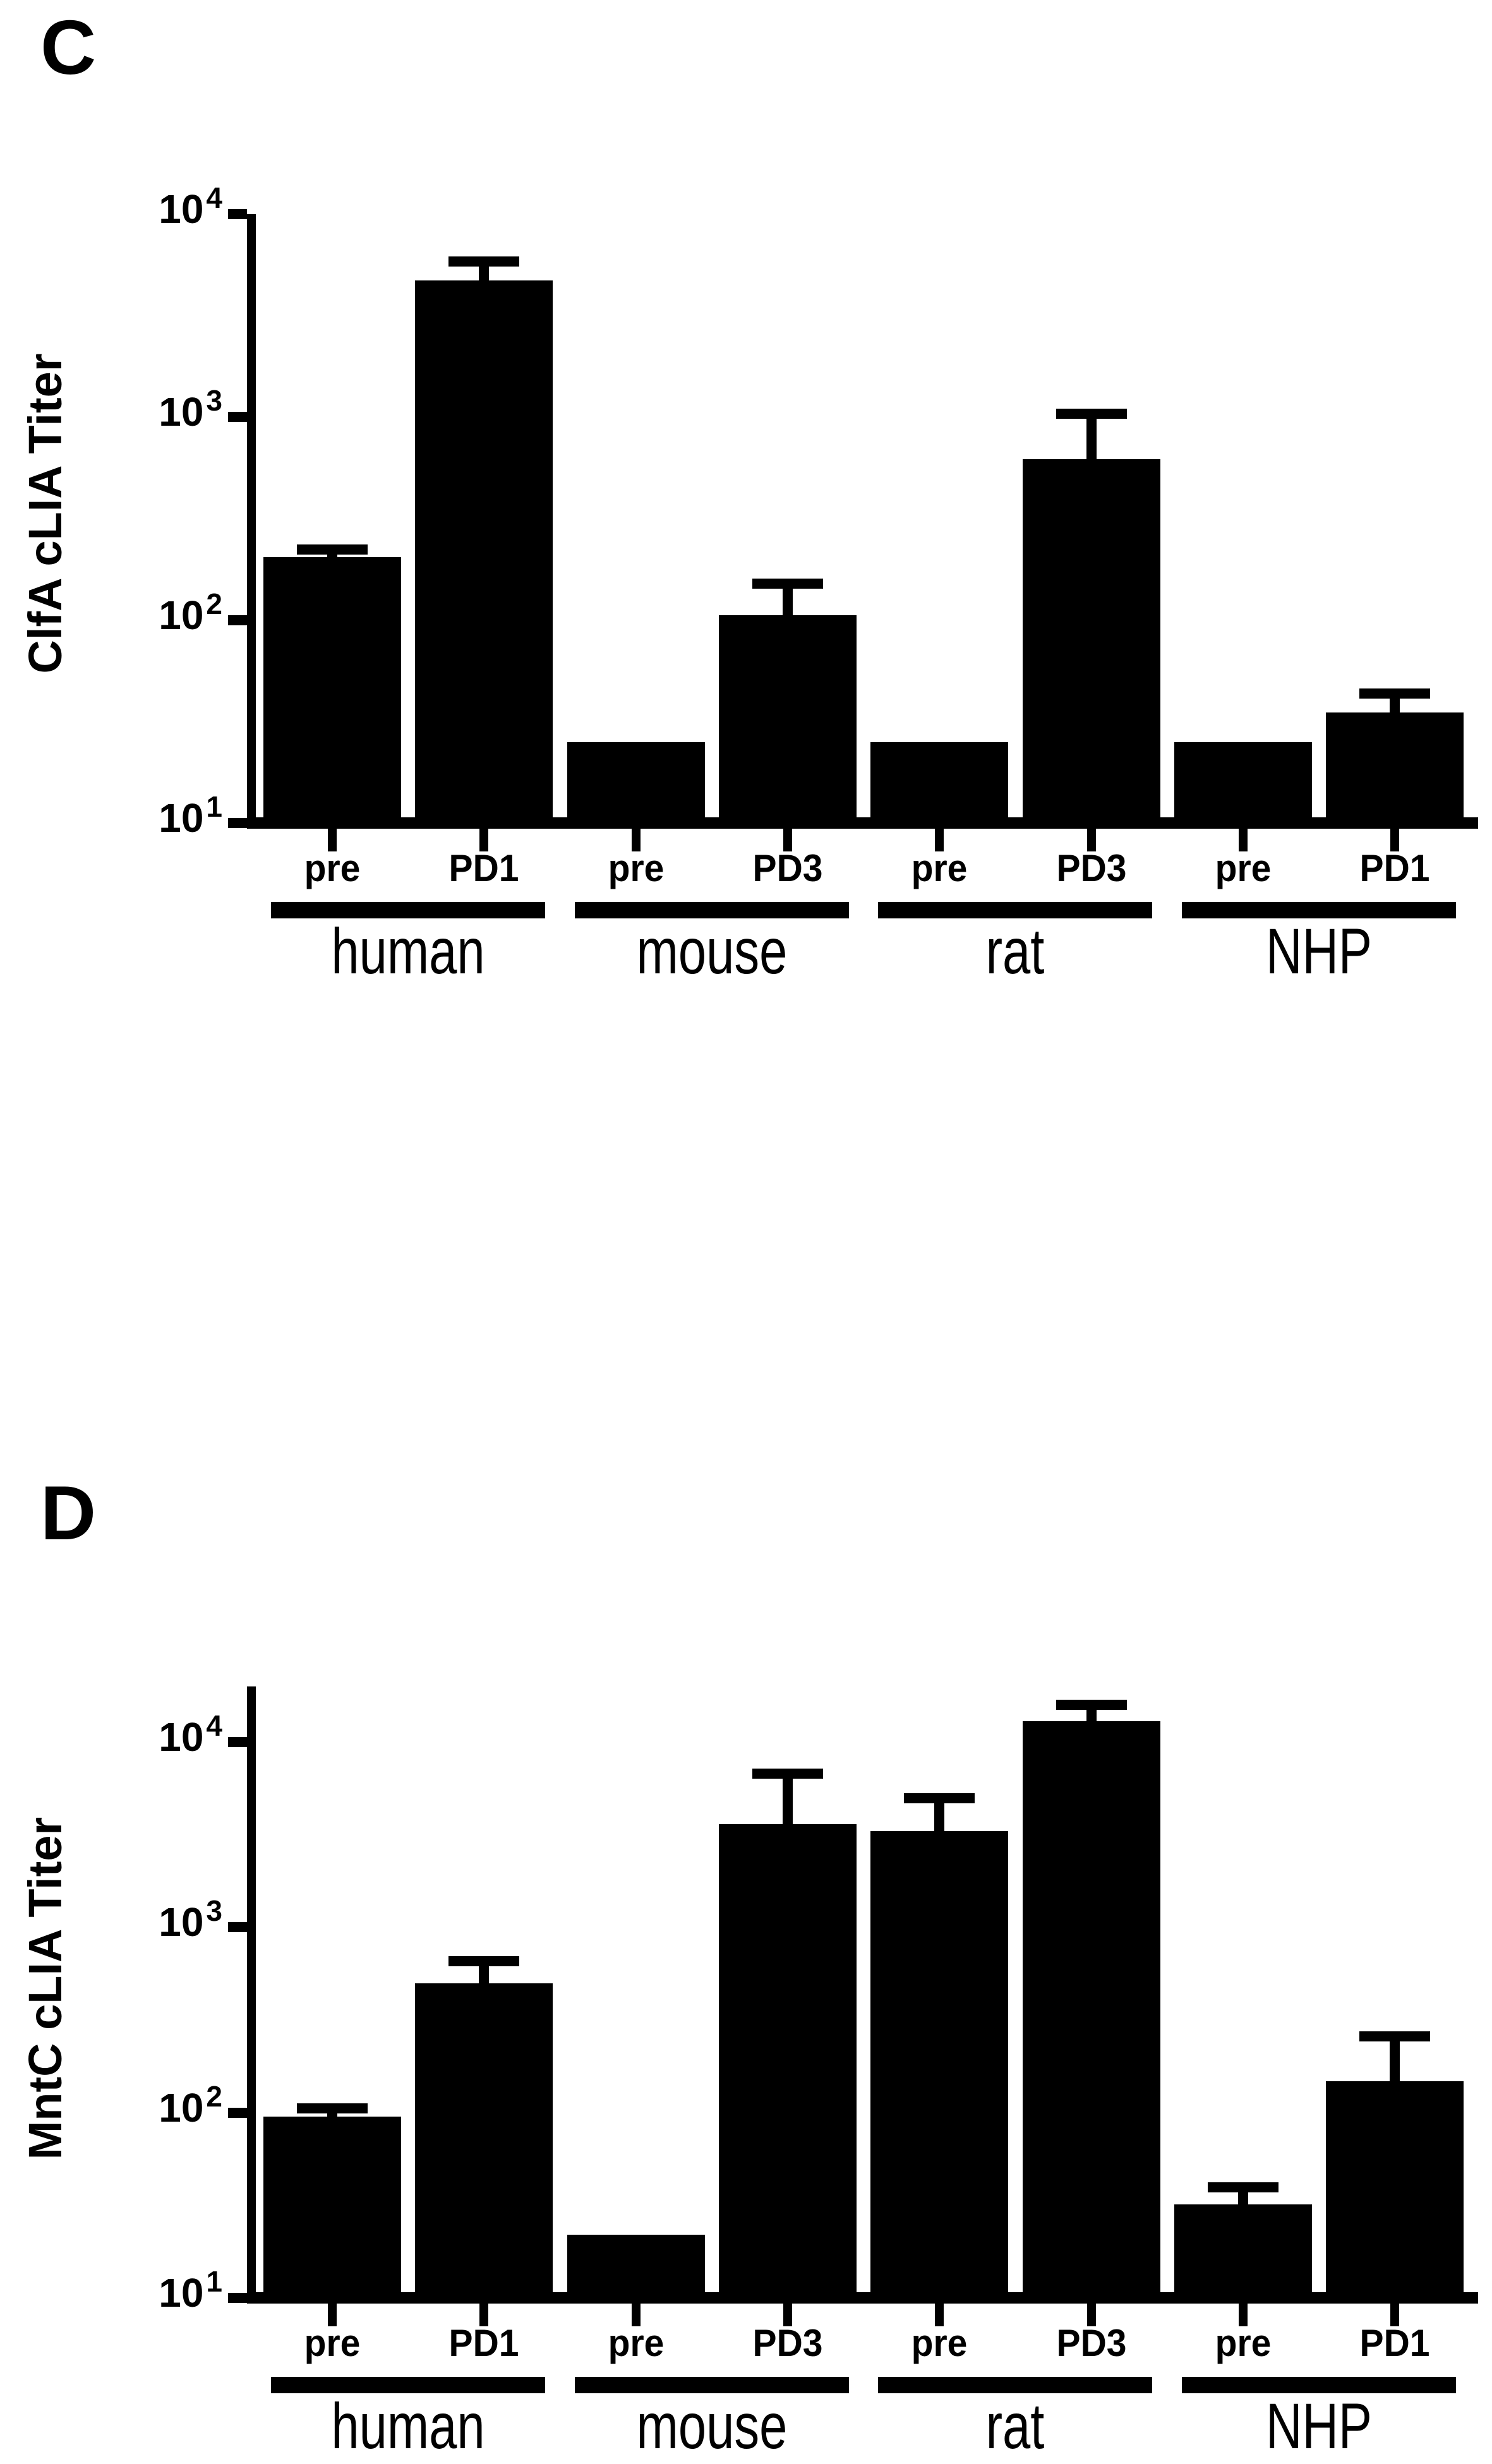 The image size is (1492, 2464). What do you see at coordinates (636, 785) in the screenshot?
I see `bar-mouse-pre` at bounding box center [636, 785].